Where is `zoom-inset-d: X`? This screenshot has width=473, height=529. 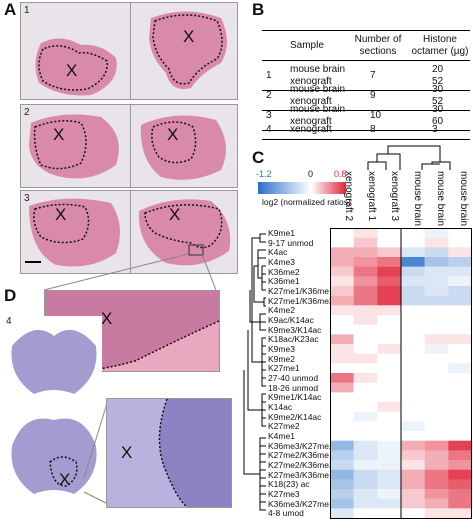 zoom-inset-d: X is located at coordinates (169, 453).